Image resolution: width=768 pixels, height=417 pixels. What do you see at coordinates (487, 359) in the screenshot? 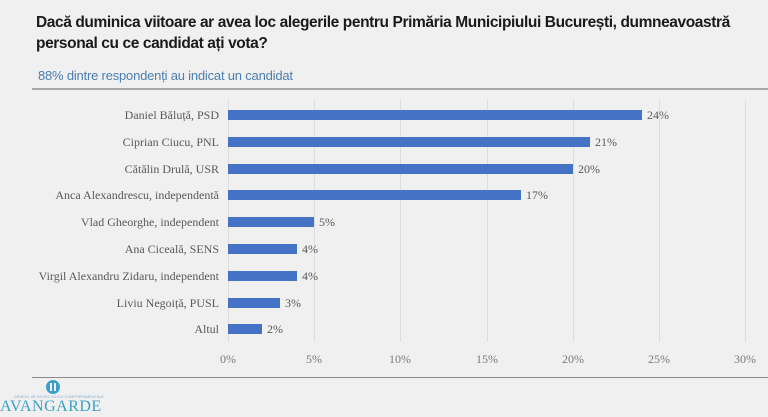
I see `x-axis-tick-label: 15%` at bounding box center [487, 359].